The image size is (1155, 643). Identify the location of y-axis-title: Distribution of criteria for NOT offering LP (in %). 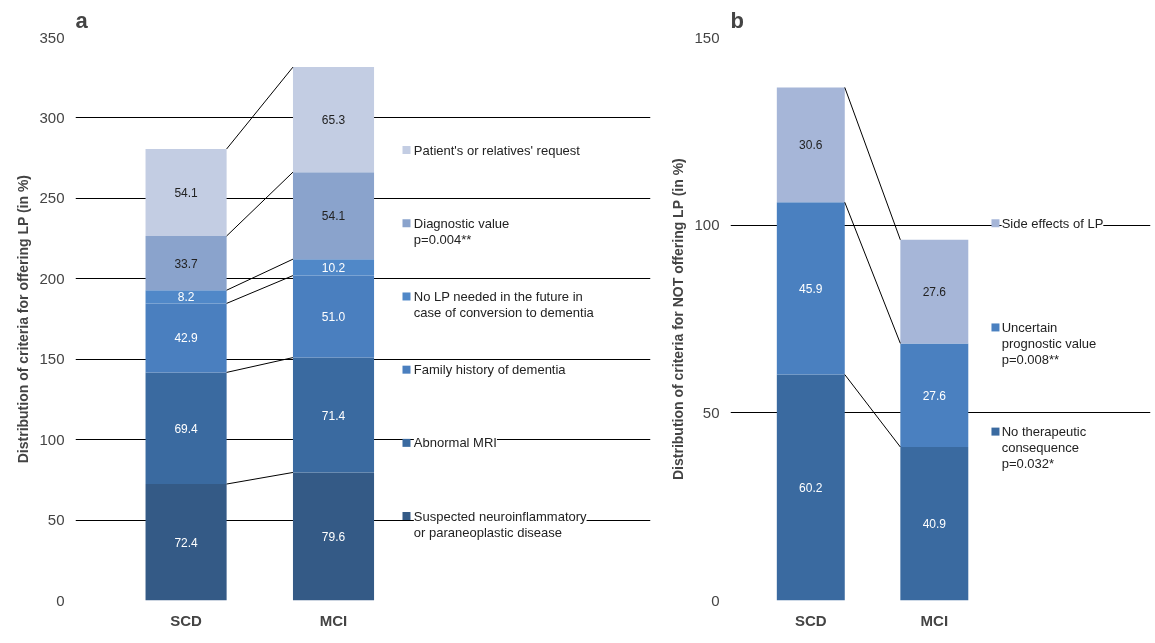
(678, 319).